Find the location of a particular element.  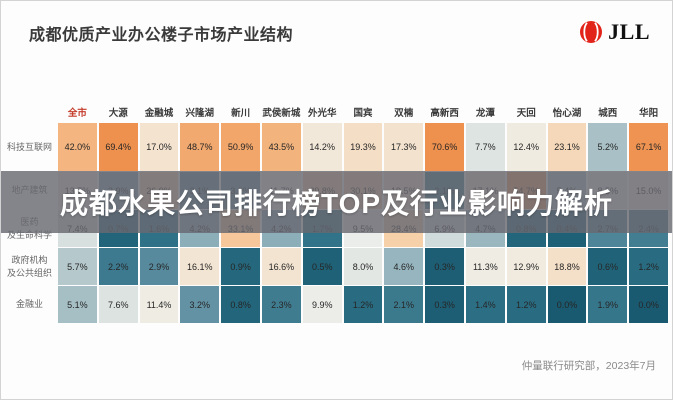

column-header: 新川 is located at coordinates (241, 113).